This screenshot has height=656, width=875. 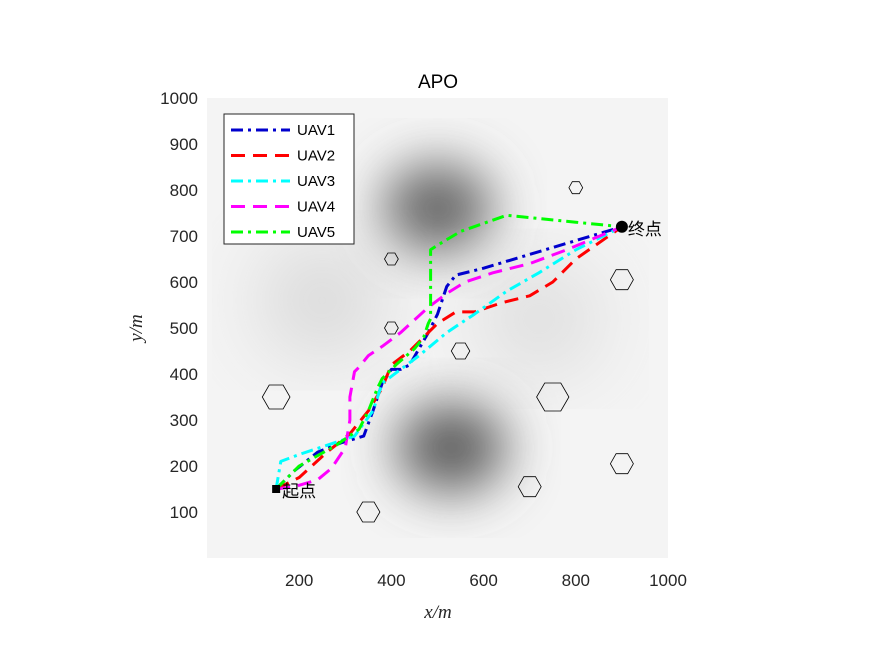 What do you see at coordinates (184, 144) in the screenshot?
I see `y-tick-label: 900` at bounding box center [184, 144].